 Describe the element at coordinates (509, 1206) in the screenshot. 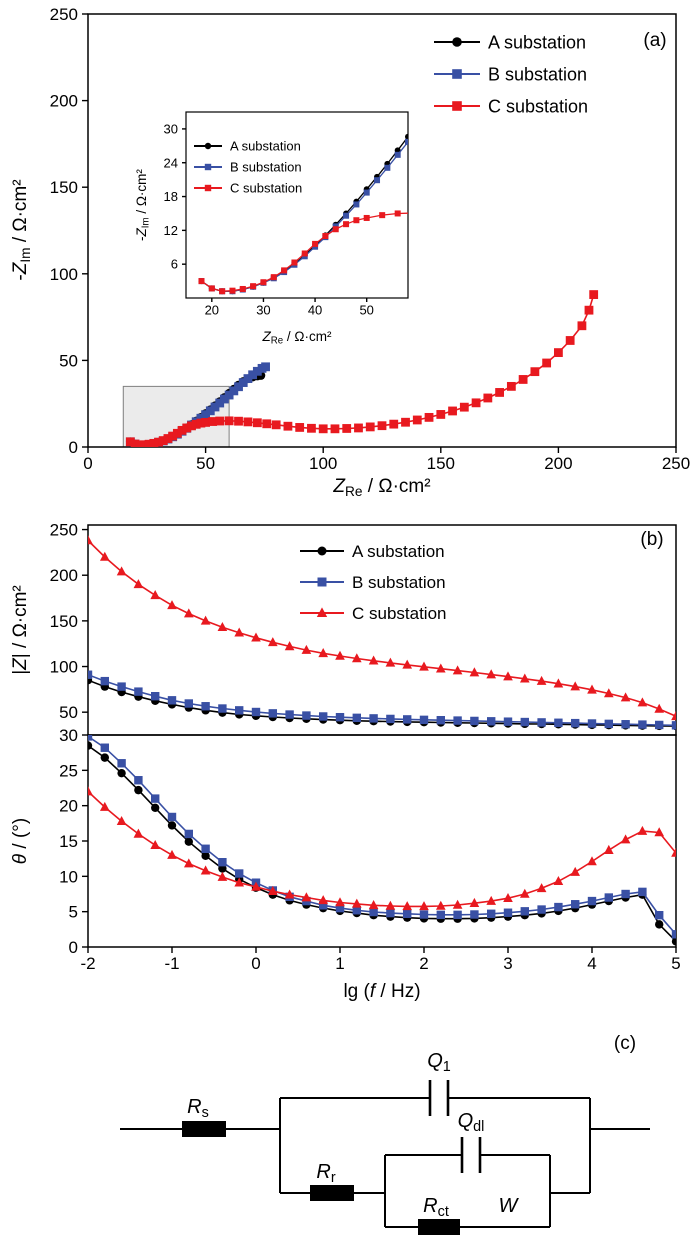

I see `label-W: W` at that location.